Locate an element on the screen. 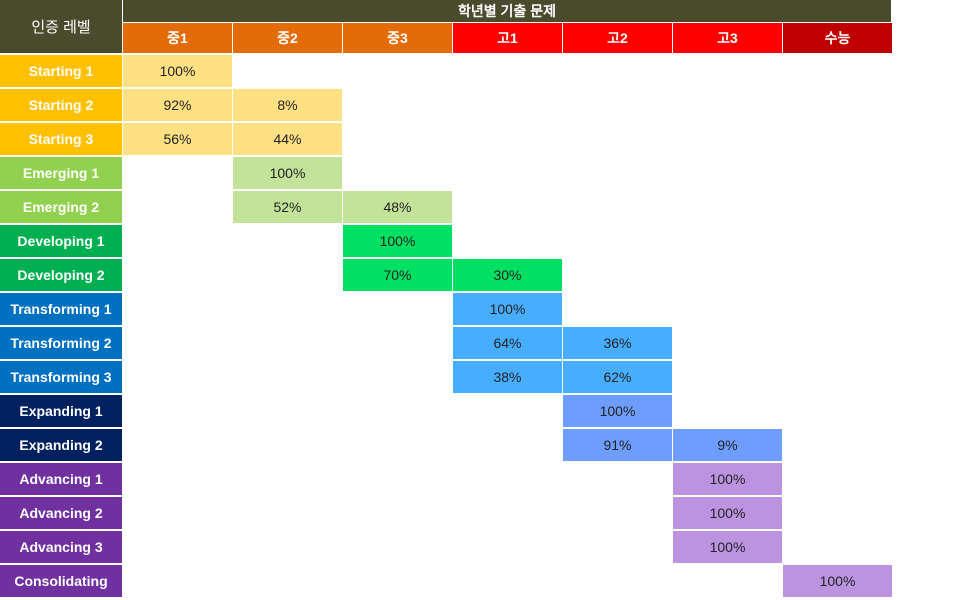 The width and height of the screenshot is (960, 600). level-label: Advancing 2 is located at coordinates (61, 513).